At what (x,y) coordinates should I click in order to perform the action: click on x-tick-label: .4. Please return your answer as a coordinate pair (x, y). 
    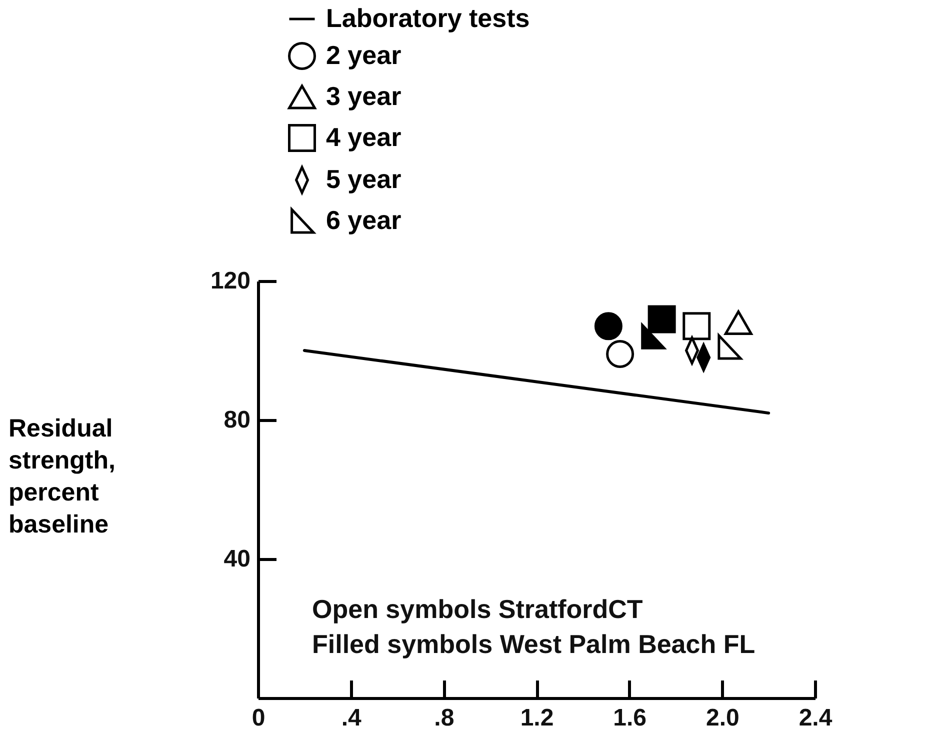
    Looking at the image, I should click on (351, 718).